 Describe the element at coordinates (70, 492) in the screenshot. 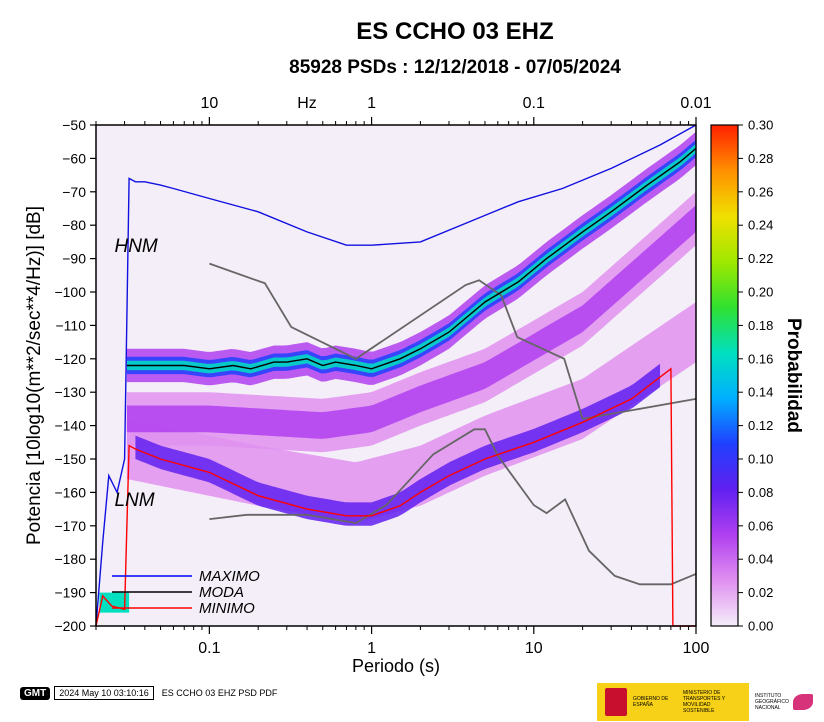

I see `y-tick-label: −160` at that location.